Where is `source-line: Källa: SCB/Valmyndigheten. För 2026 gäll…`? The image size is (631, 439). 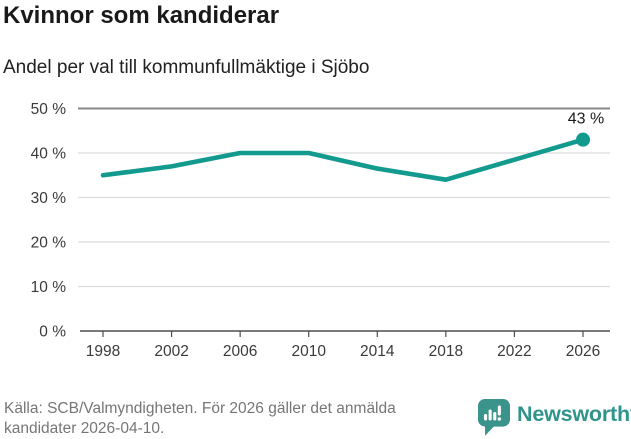
source-line: Källa: SCB/Valmyndigheten. För 2026 gäll… is located at coordinates (200, 408).